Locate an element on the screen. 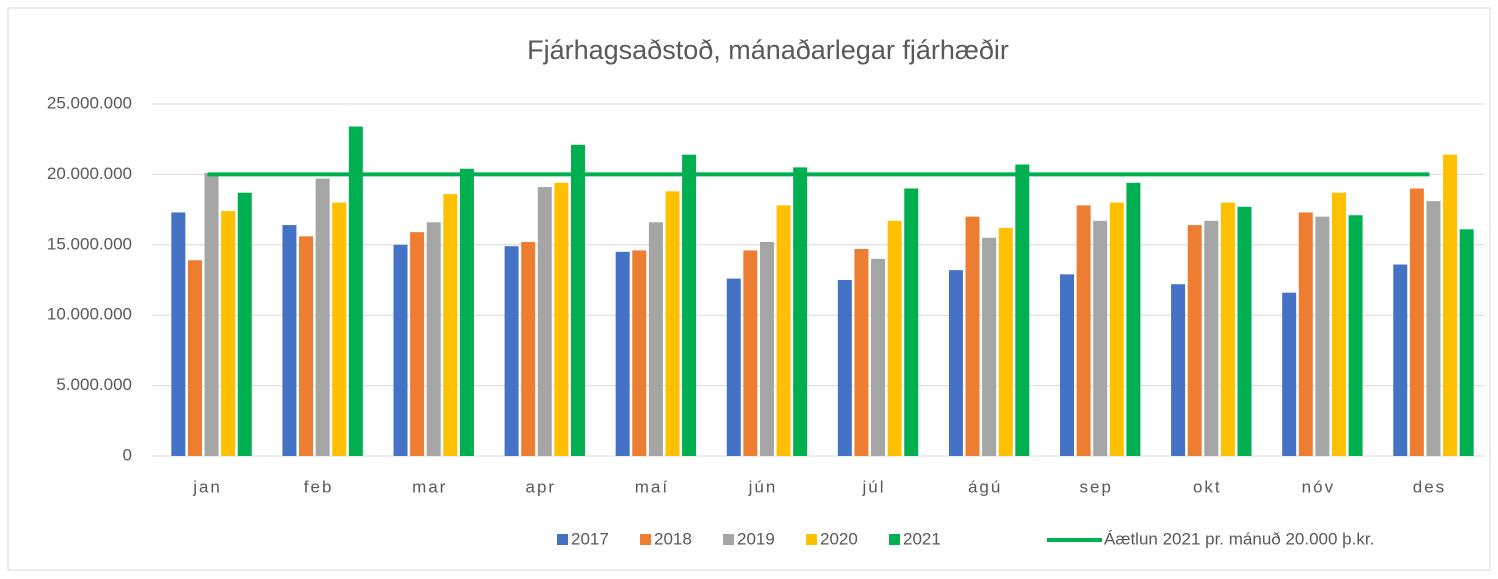  x-tick-label: jan is located at coordinates (207, 486).